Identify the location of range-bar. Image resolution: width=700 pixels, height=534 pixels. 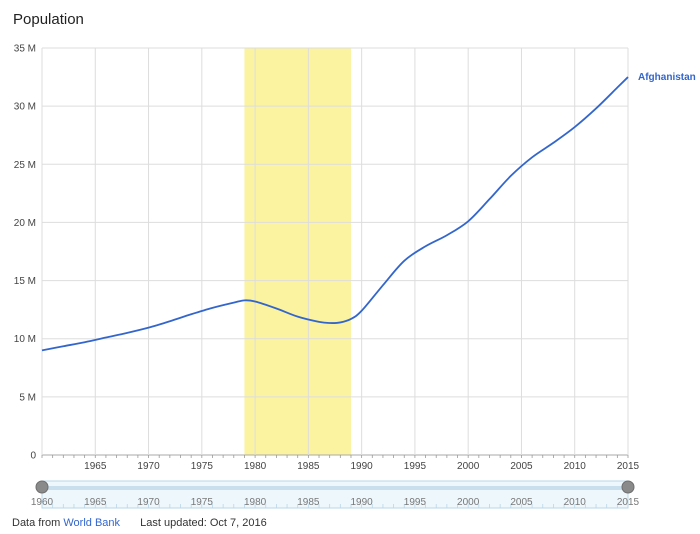
(335, 488).